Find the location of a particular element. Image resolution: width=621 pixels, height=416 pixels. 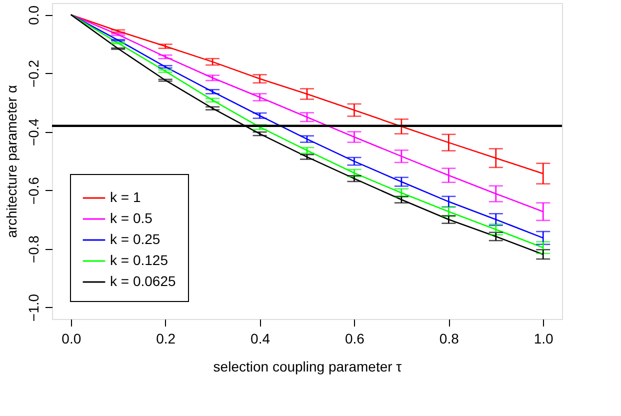

legend-label: k = 0.5 is located at coordinates (131, 218).